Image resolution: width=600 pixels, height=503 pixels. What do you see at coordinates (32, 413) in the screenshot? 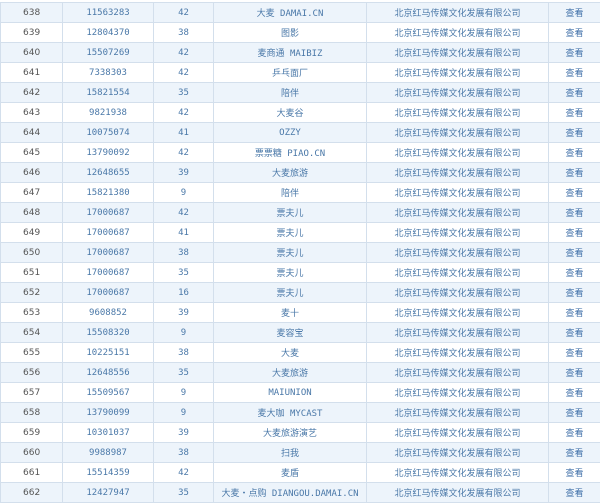
I see `row-number: 658` at bounding box center [32, 413].